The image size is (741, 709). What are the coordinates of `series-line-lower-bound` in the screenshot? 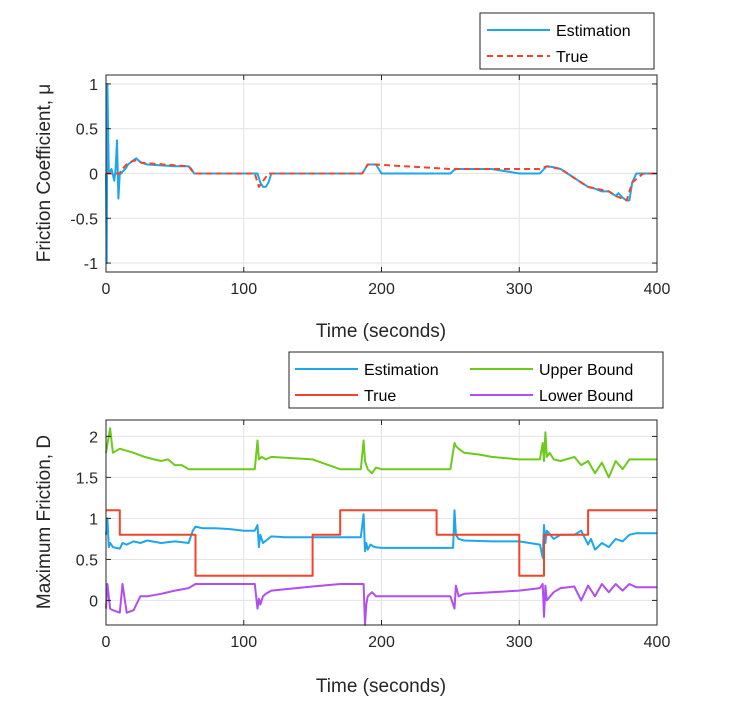 It's located at (381, 604).